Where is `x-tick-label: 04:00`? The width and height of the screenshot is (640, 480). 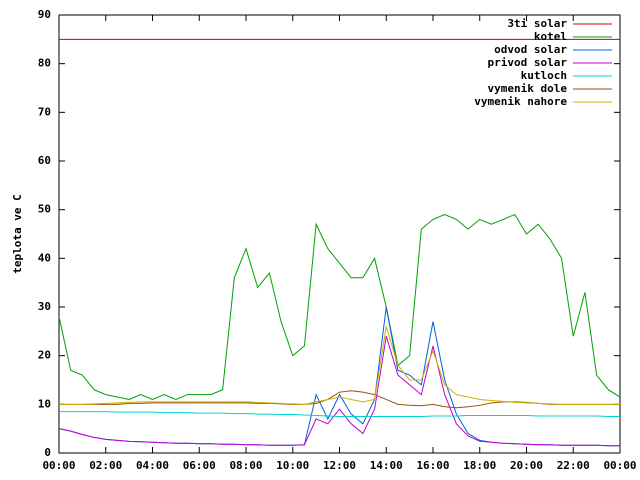
x-tick-label: 04:00 is located at coordinates (152, 465).